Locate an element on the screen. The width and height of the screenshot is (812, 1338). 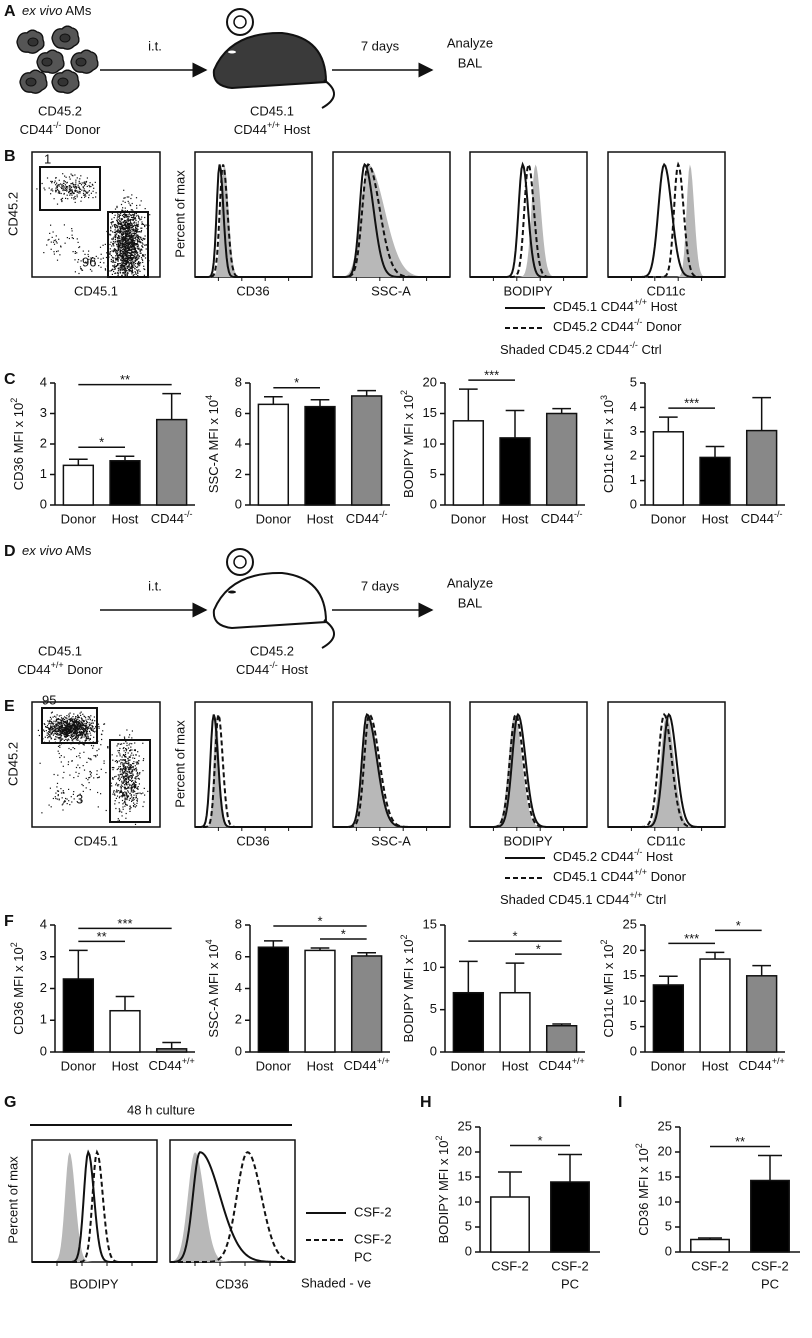
significance-label: * is located at coordinates (514, 936).